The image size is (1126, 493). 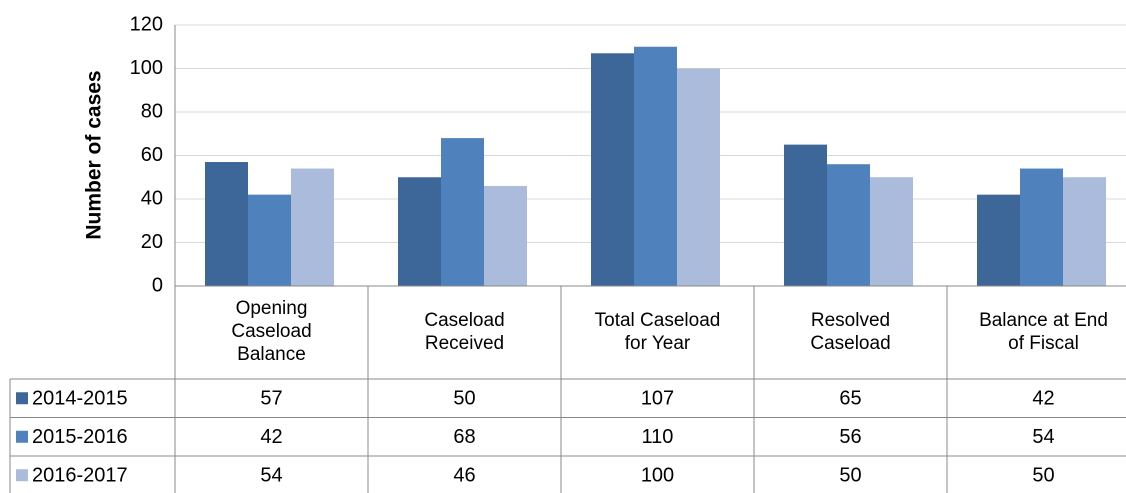 I want to click on table-value: 110, so click(x=658, y=437).